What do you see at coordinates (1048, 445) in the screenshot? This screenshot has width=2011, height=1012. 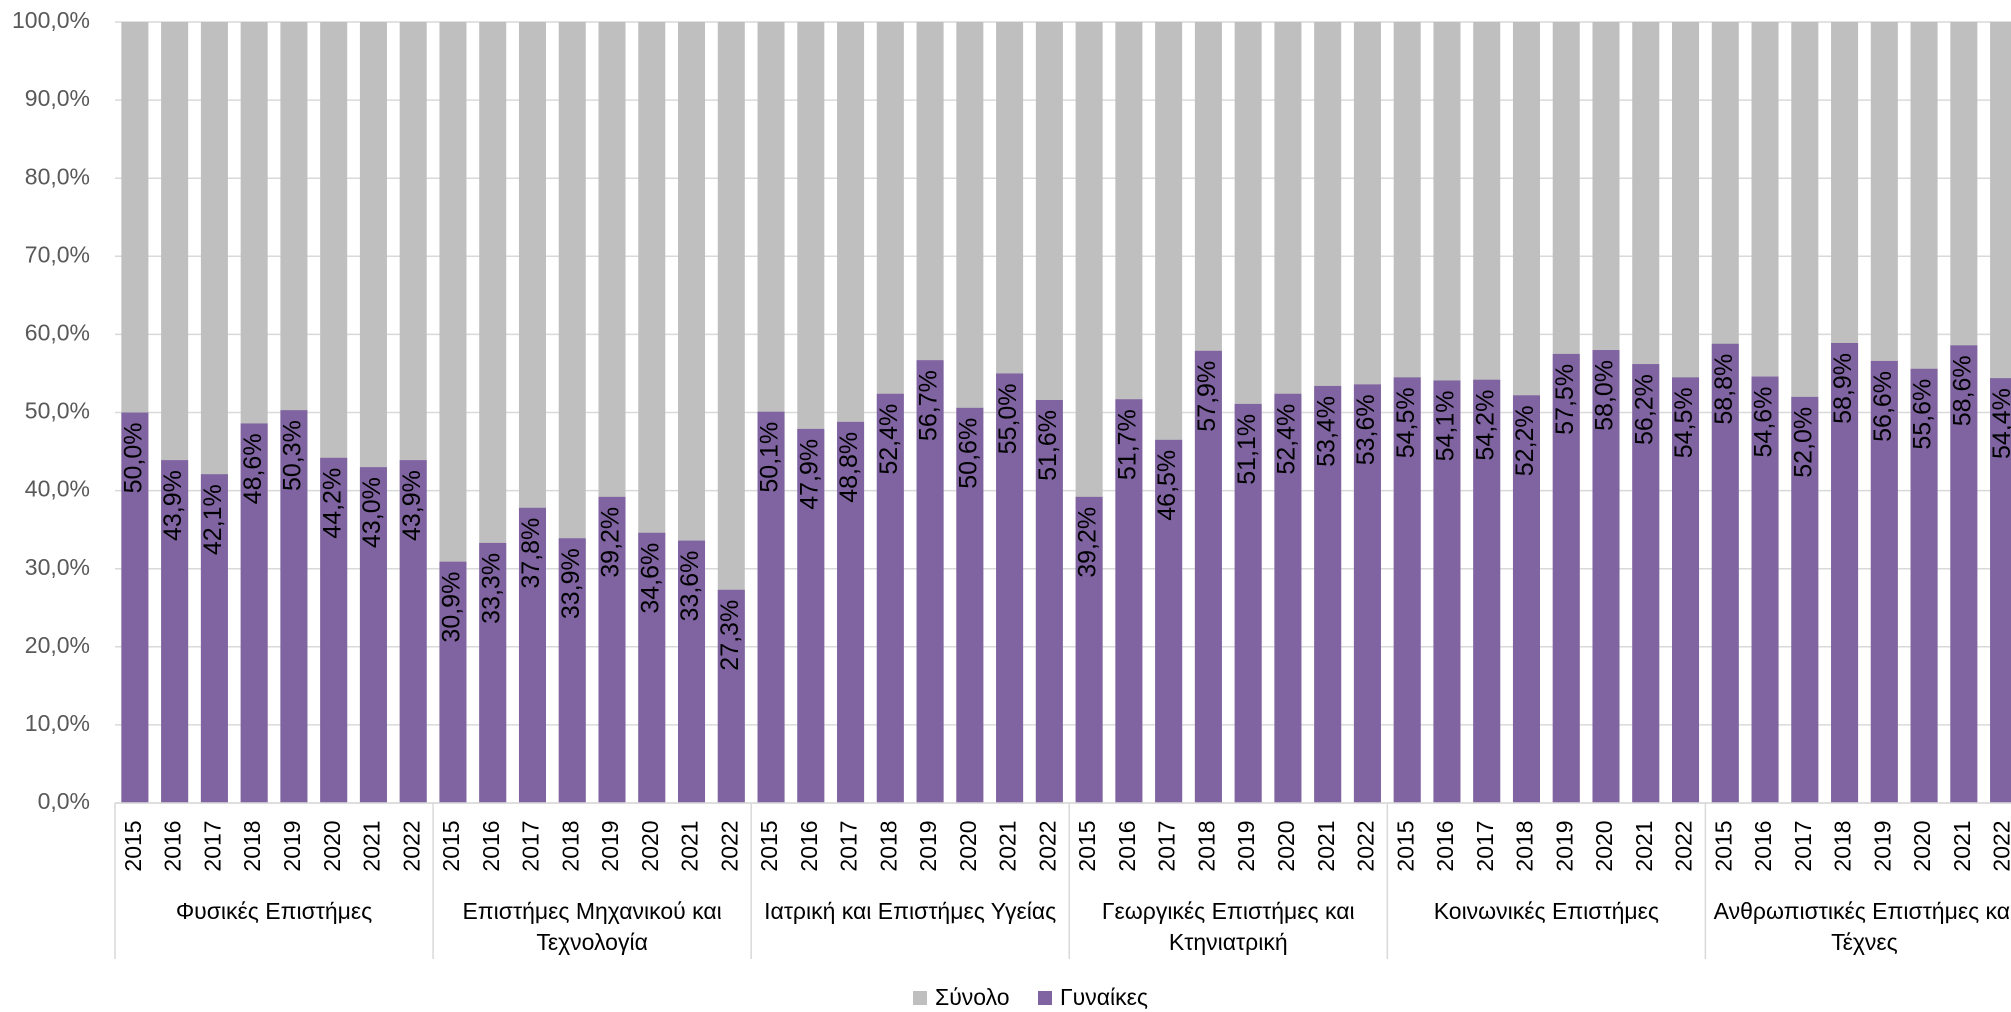 I see `data-label: 51,6%` at bounding box center [1048, 445].